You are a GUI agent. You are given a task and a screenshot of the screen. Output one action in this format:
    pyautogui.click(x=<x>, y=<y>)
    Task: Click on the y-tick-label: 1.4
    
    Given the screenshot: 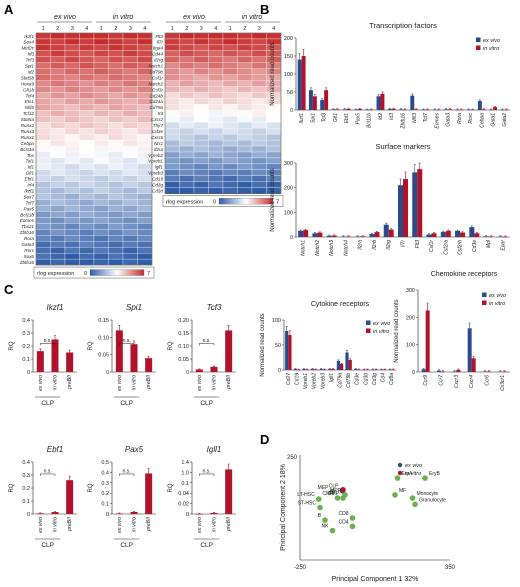 What is the action you would take?
    pyautogui.click(x=185, y=463)
    